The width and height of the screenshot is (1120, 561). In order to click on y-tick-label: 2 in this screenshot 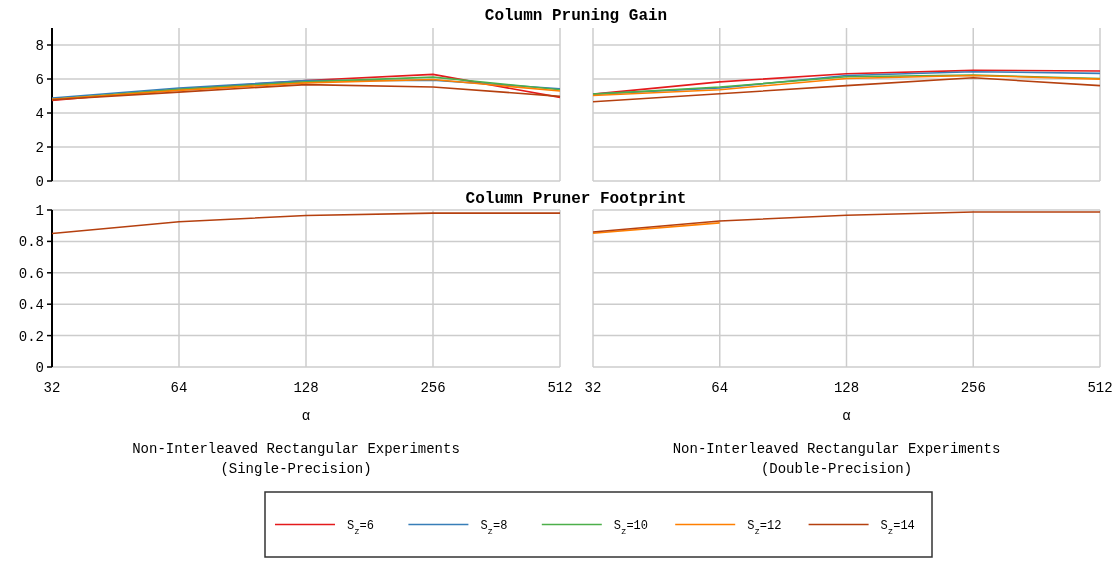, I will do `click(39, 147)`.